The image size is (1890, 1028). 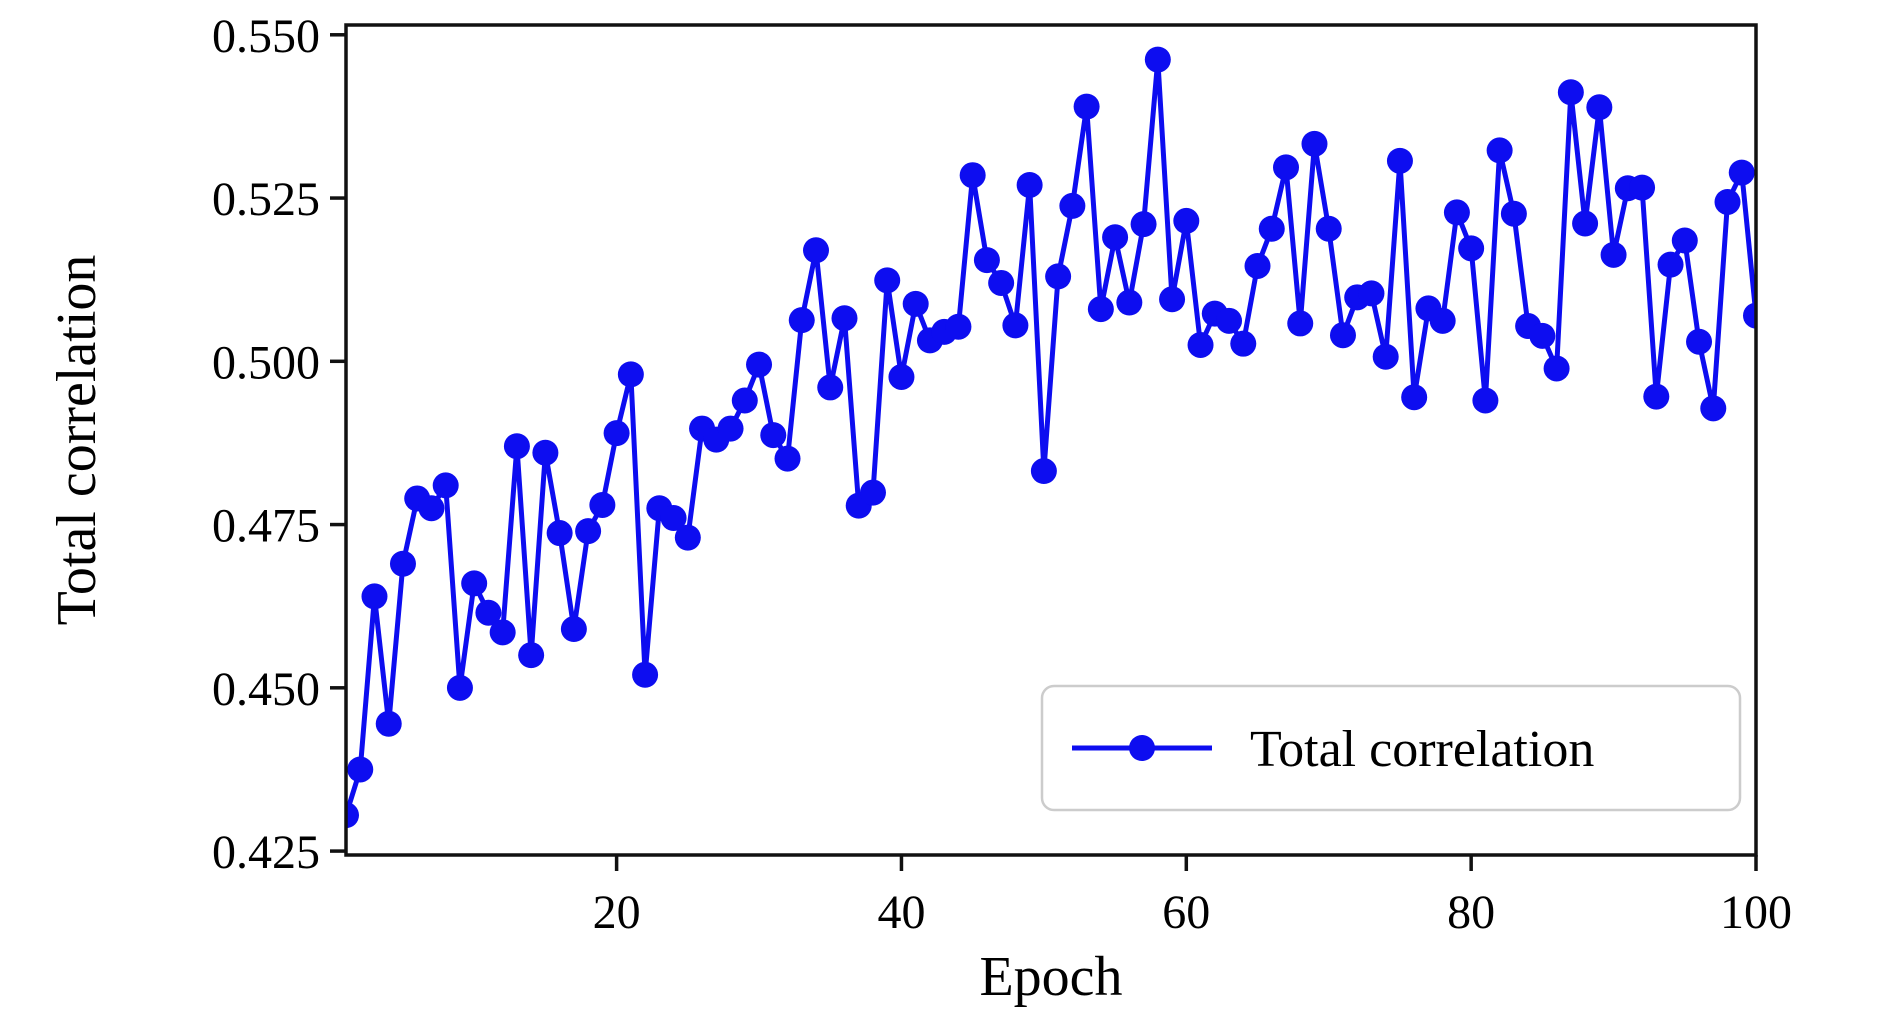 I want to click on legend-box, so click(x=1391, y=748).